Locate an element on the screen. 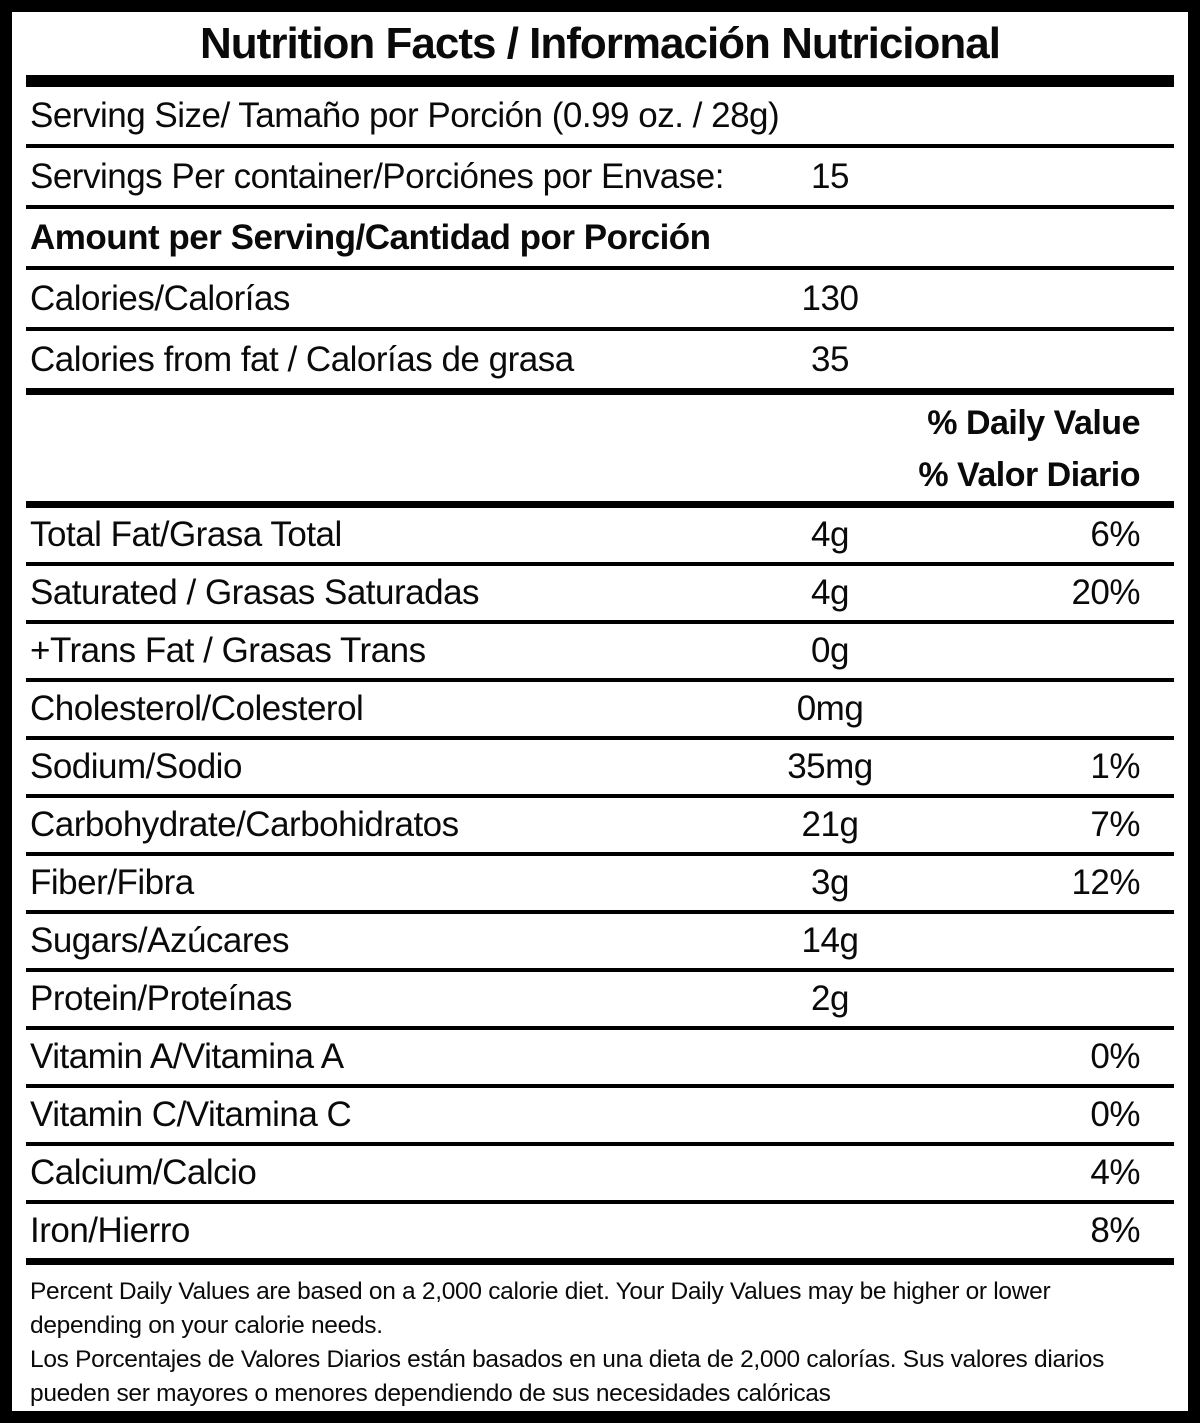  nutrient-label: Iron/Hierro is located at coordinates (110, 1230).